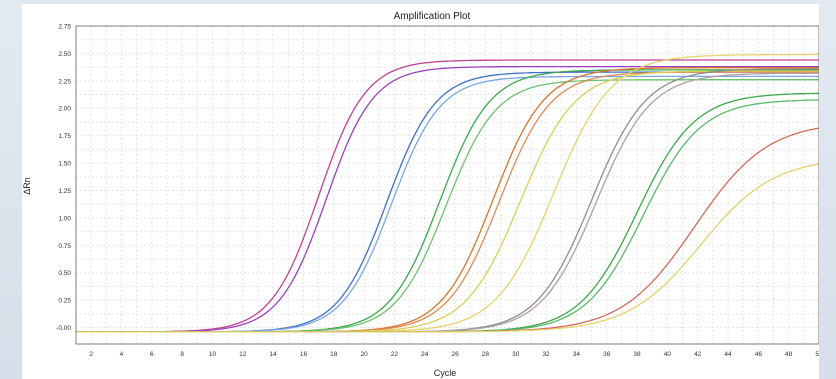 Image resolution: width=836 pixels, height=379 pixels. I want to click on background-left-band, so click(11, 189).